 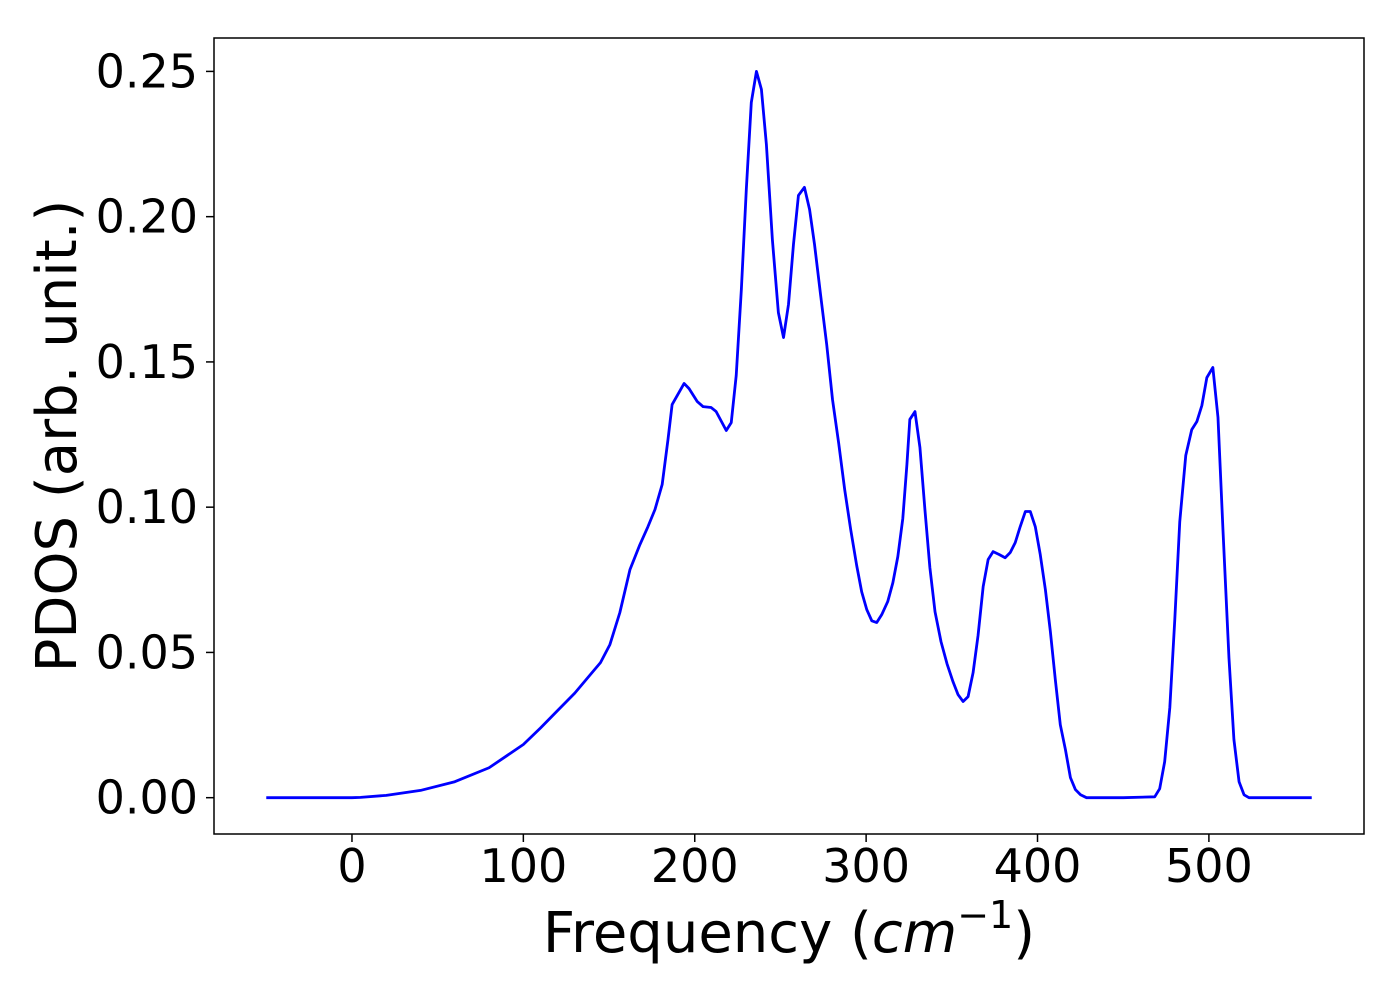 What do you see at coordinates (985, 915) in the screenshot?
I see `x-label-part: −1` at bounding box center [985, 915].